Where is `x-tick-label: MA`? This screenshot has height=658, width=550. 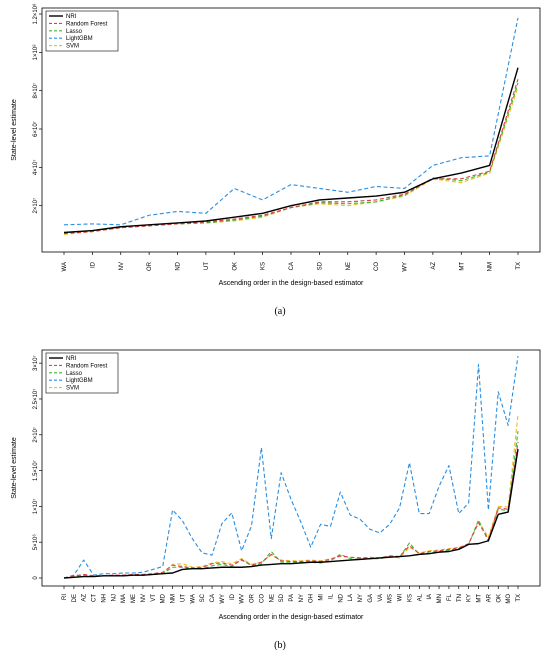
x-tick-label: MA is located at coordinates (124, 598).